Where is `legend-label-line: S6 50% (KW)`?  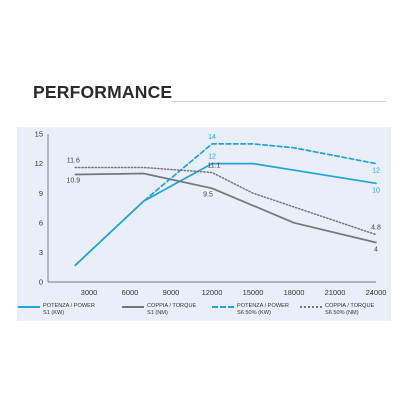
legend-label-line: S6 50% (KW) is located at coordinates (254, 312).